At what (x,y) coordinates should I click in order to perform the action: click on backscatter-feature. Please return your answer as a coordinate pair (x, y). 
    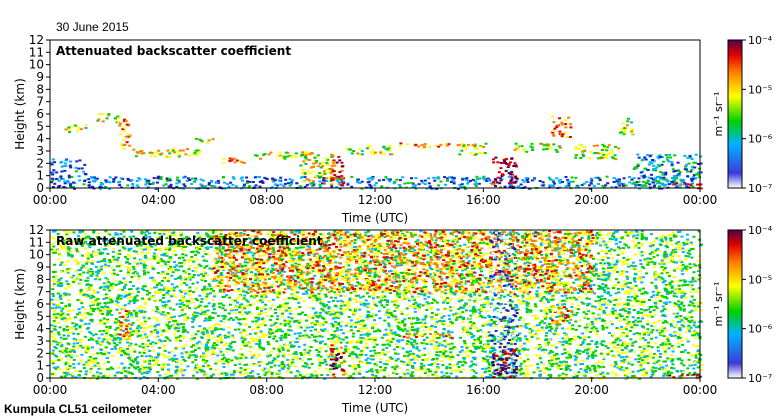
    Looking at the image, I should click on (108, 118).